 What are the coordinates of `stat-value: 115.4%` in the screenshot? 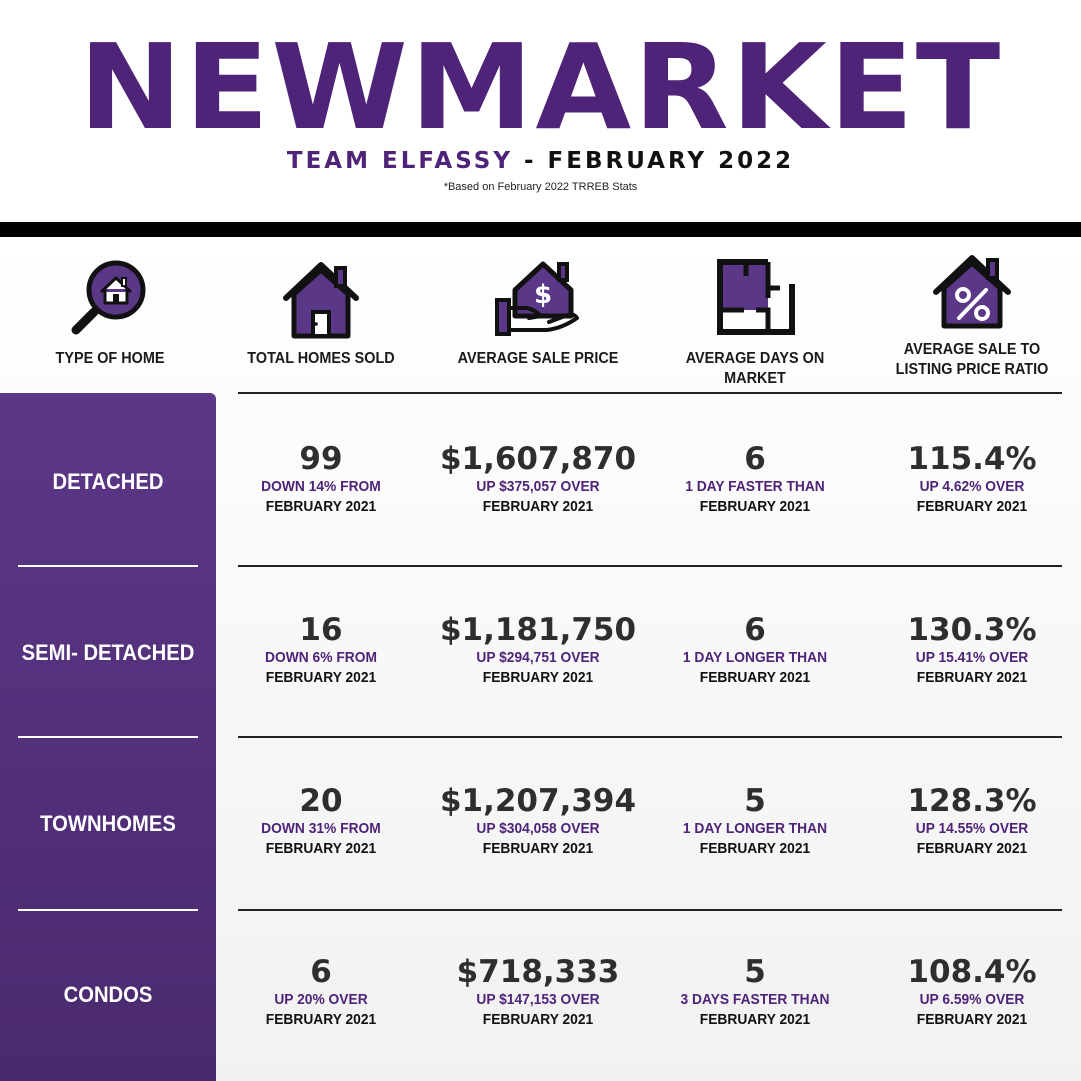 It's located at (972, 459).